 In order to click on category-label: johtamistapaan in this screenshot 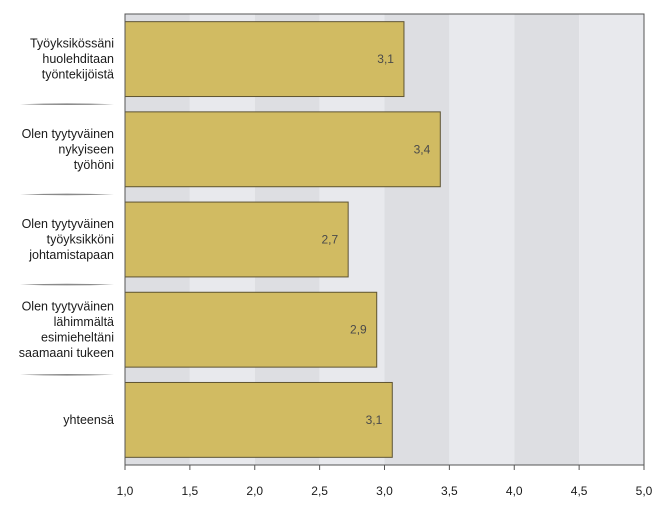, I will do `click(71, 255)`.